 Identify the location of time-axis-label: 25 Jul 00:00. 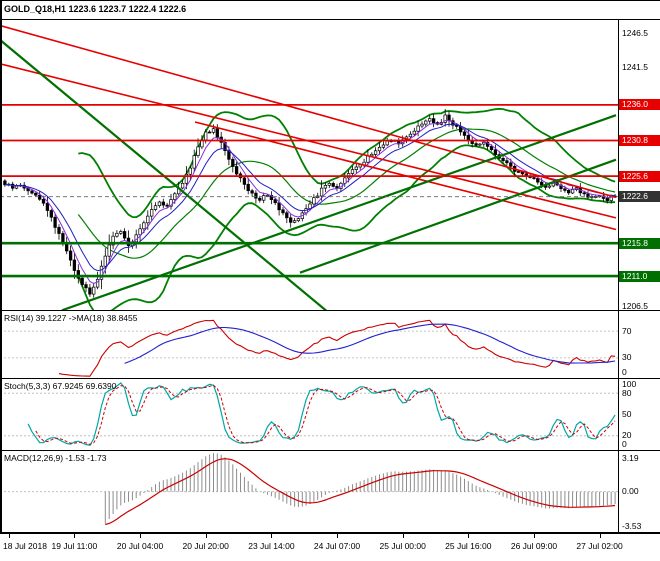
(402, 546).